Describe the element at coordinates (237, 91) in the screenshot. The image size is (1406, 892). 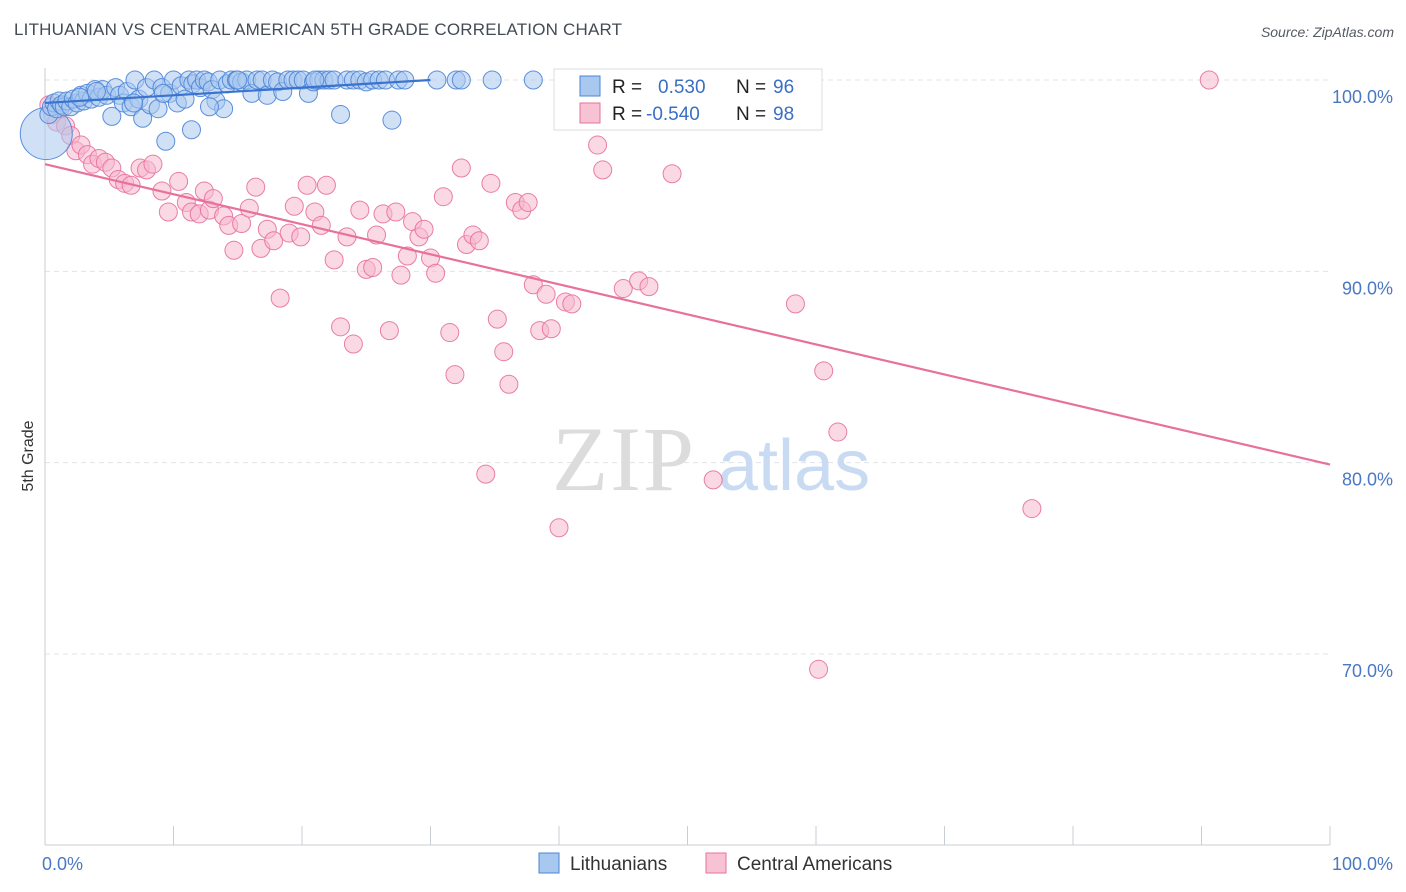
I see `lithuanians-trend-line` at that location.